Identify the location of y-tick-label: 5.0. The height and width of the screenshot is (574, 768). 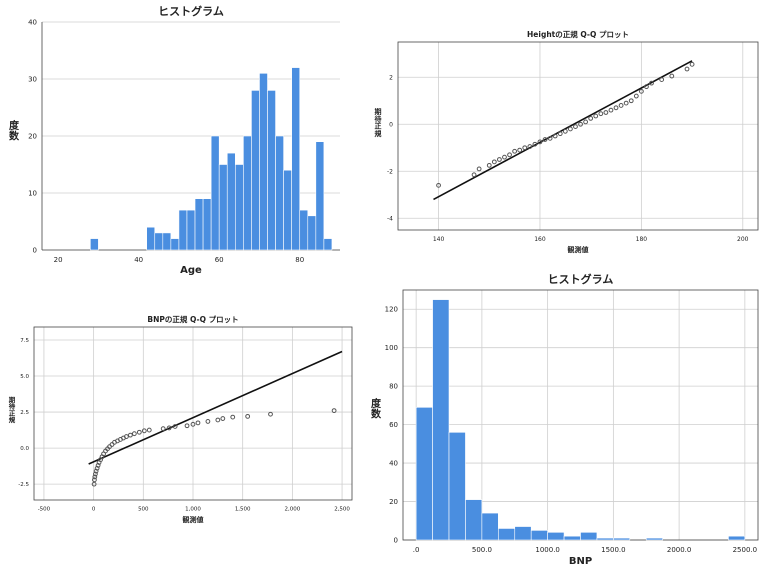
(24, 377).